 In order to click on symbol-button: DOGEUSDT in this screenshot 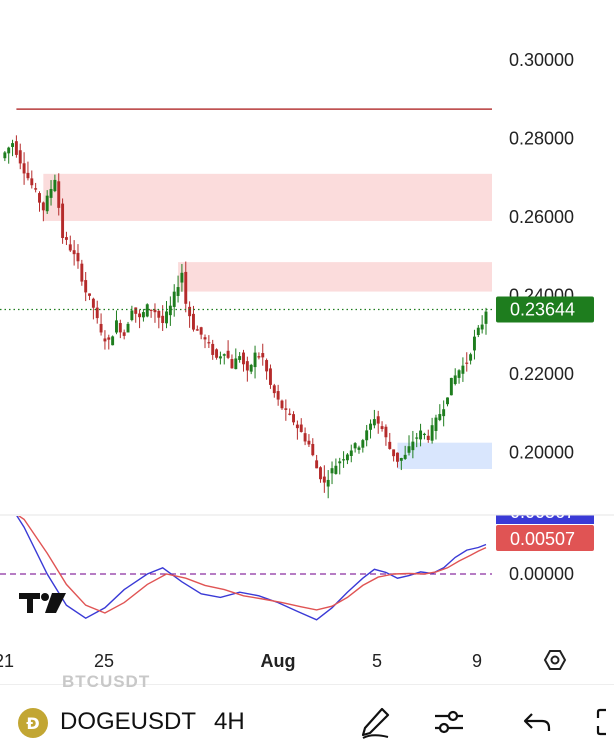, I will do `click(128, 721)`.